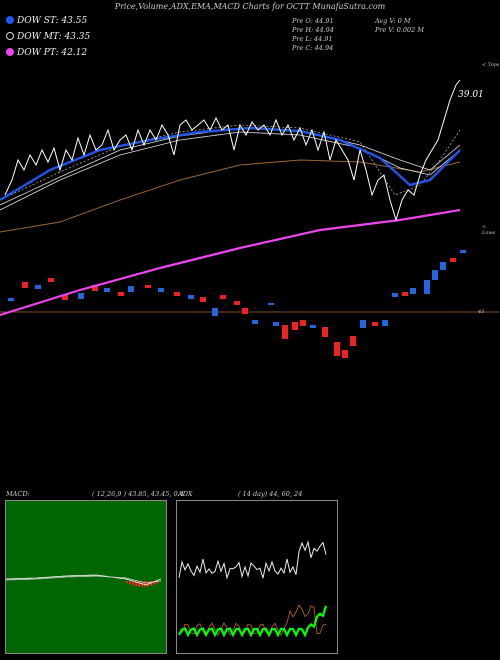 This screenshot has height=660, width=500. Describe the element at coordinates (10, 20) in the screenshot. I see `legend-swatch-st` at that location.